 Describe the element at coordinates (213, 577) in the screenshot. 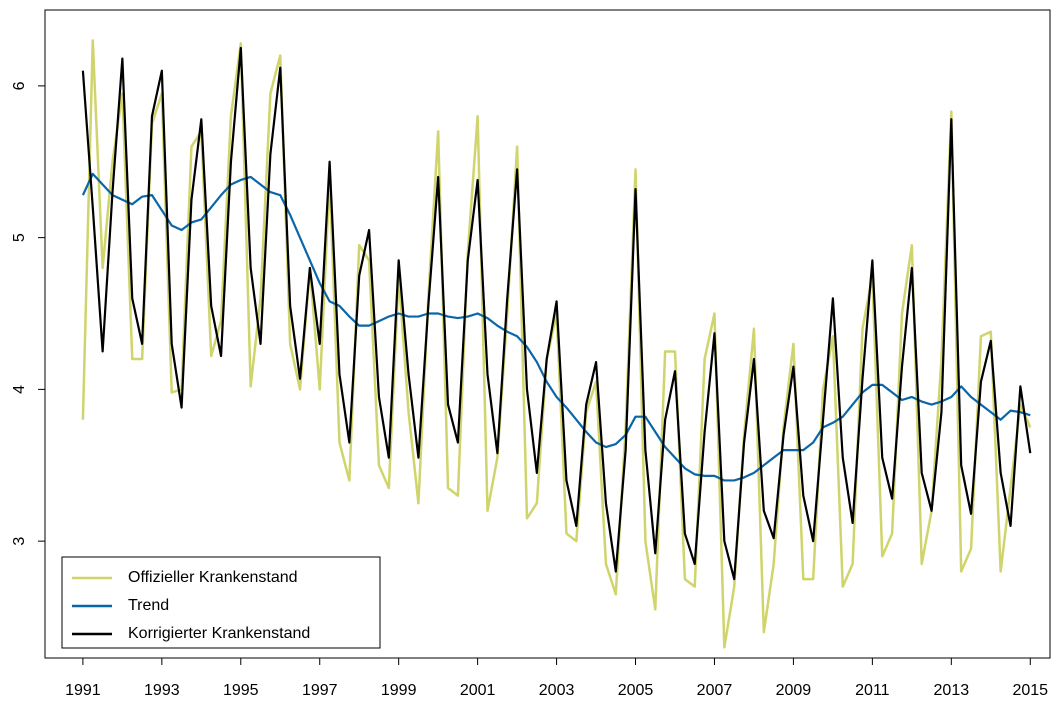

I see `legend-label: Offizieller Krankenstand` at that location.